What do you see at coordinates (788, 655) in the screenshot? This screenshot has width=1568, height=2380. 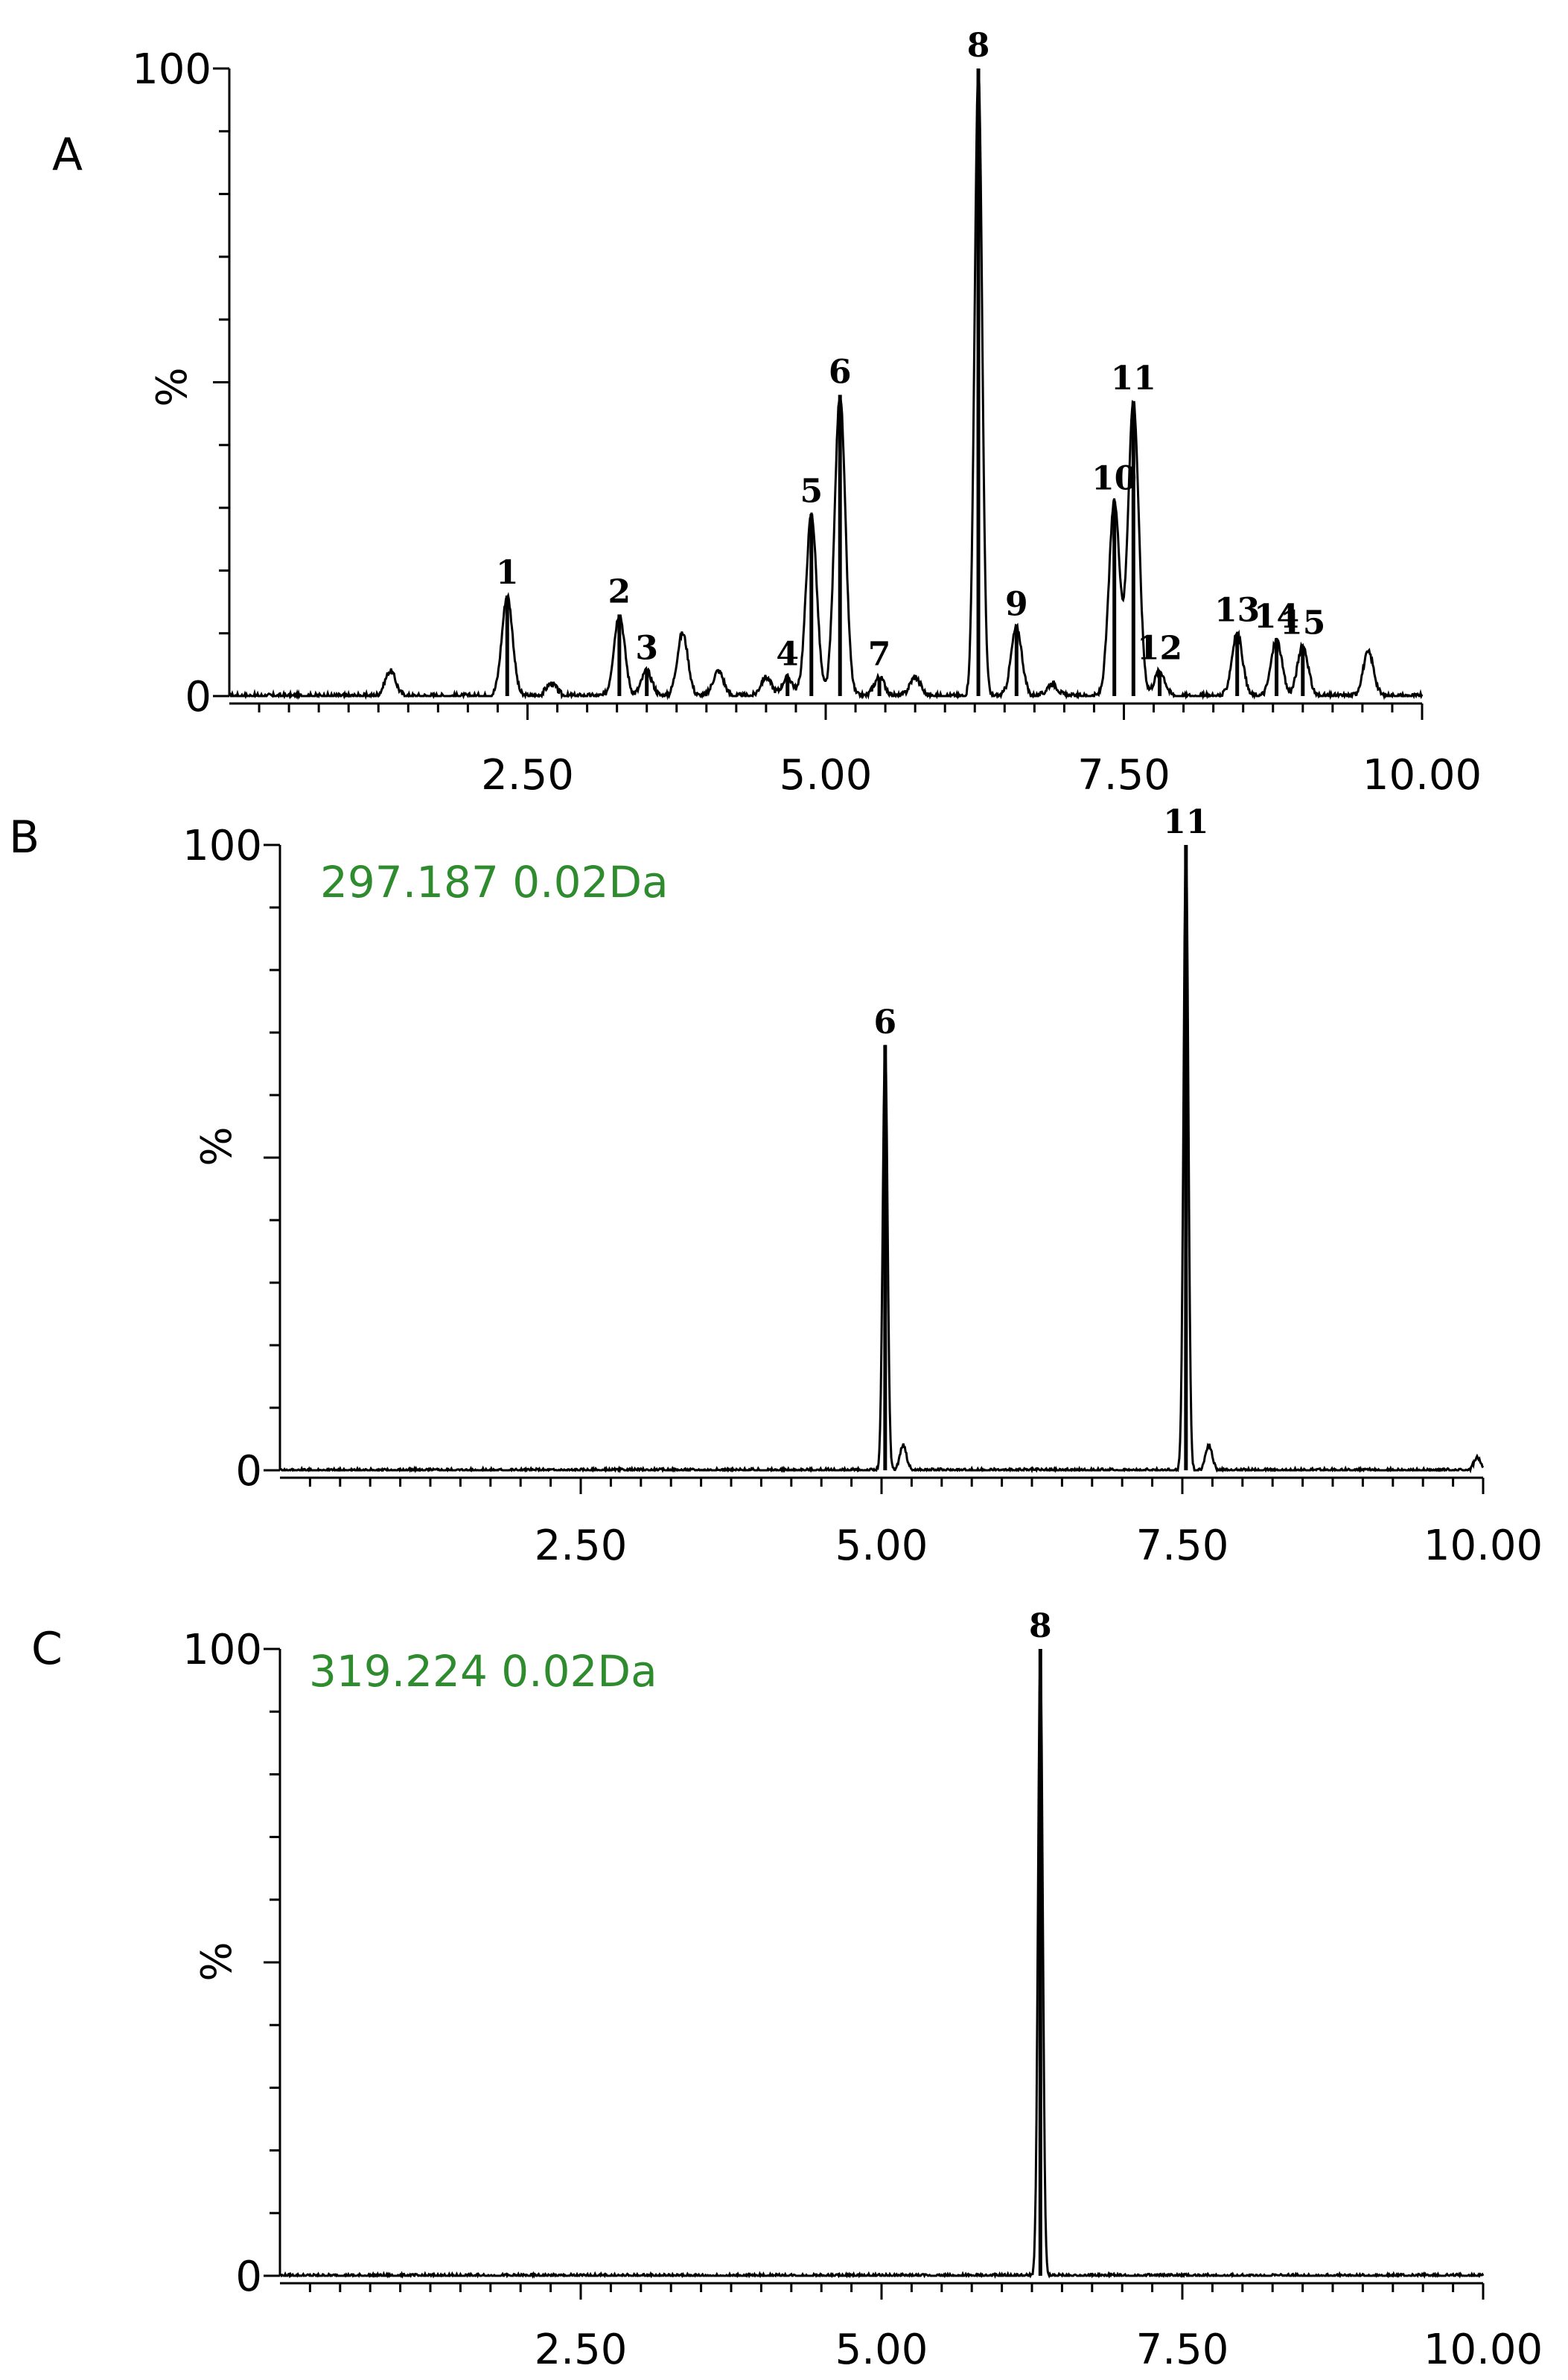 I see `peak-label: 4` at bounding box center [788, 655].